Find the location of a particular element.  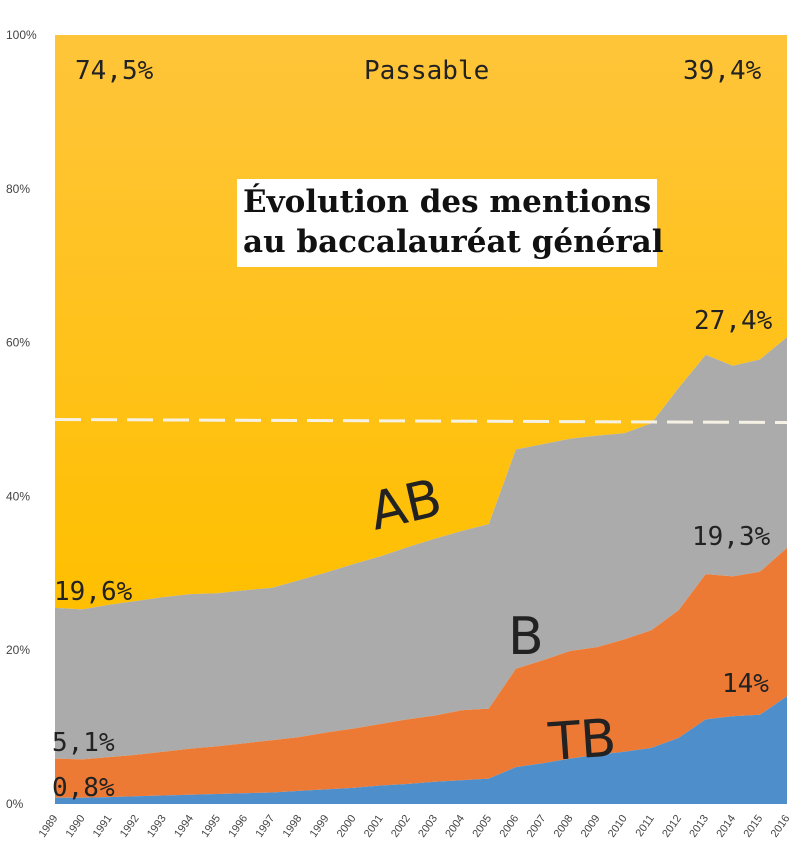

chart-title-line-2: au baccalauréat général is located at coordinates (453, 242).